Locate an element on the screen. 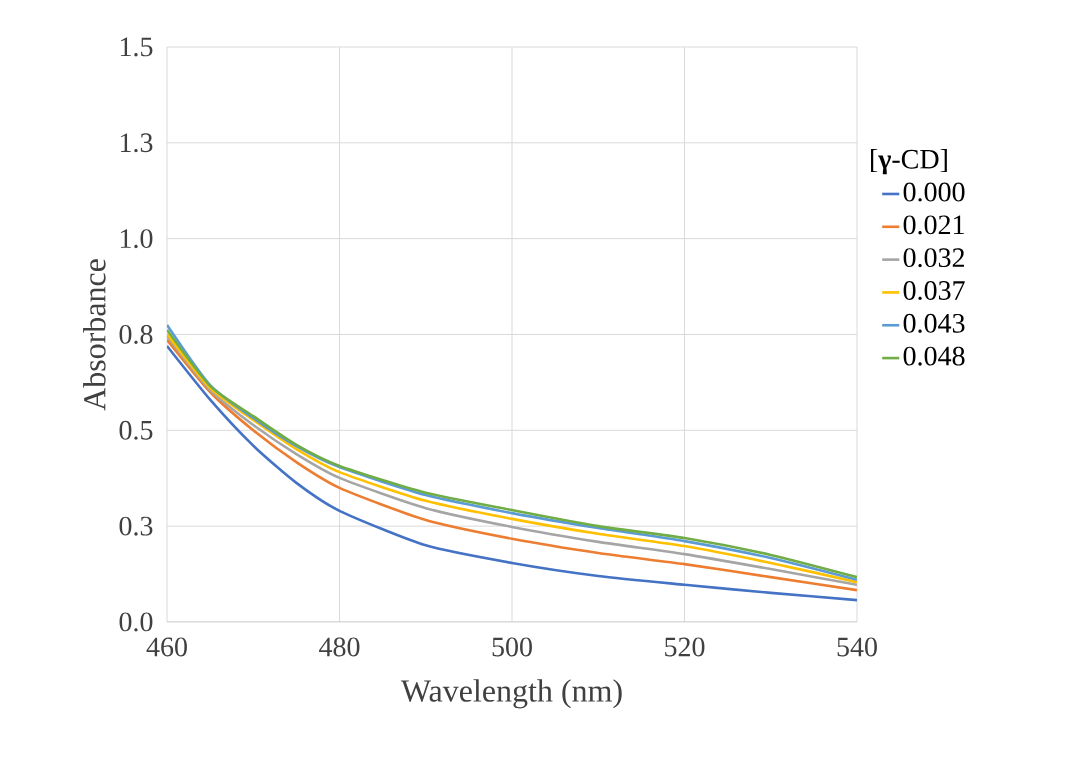 Image resolution: width=1069 pixels, height=762 pixels. legend-label: 0.032 is located at coordinates (934, 258).